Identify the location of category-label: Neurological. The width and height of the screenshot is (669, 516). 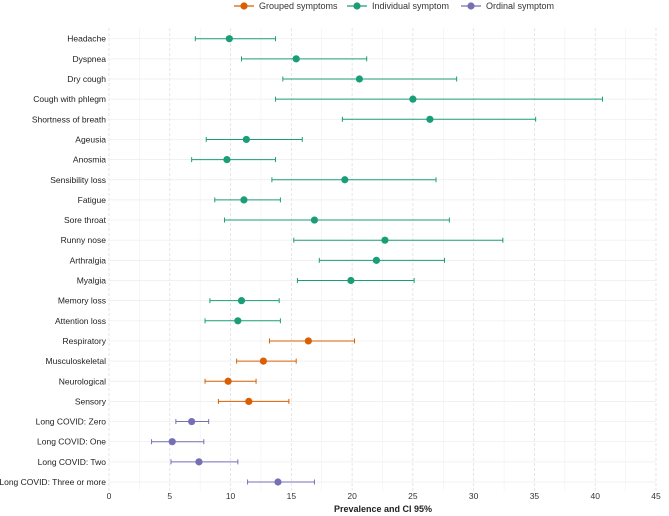
(82, 381).